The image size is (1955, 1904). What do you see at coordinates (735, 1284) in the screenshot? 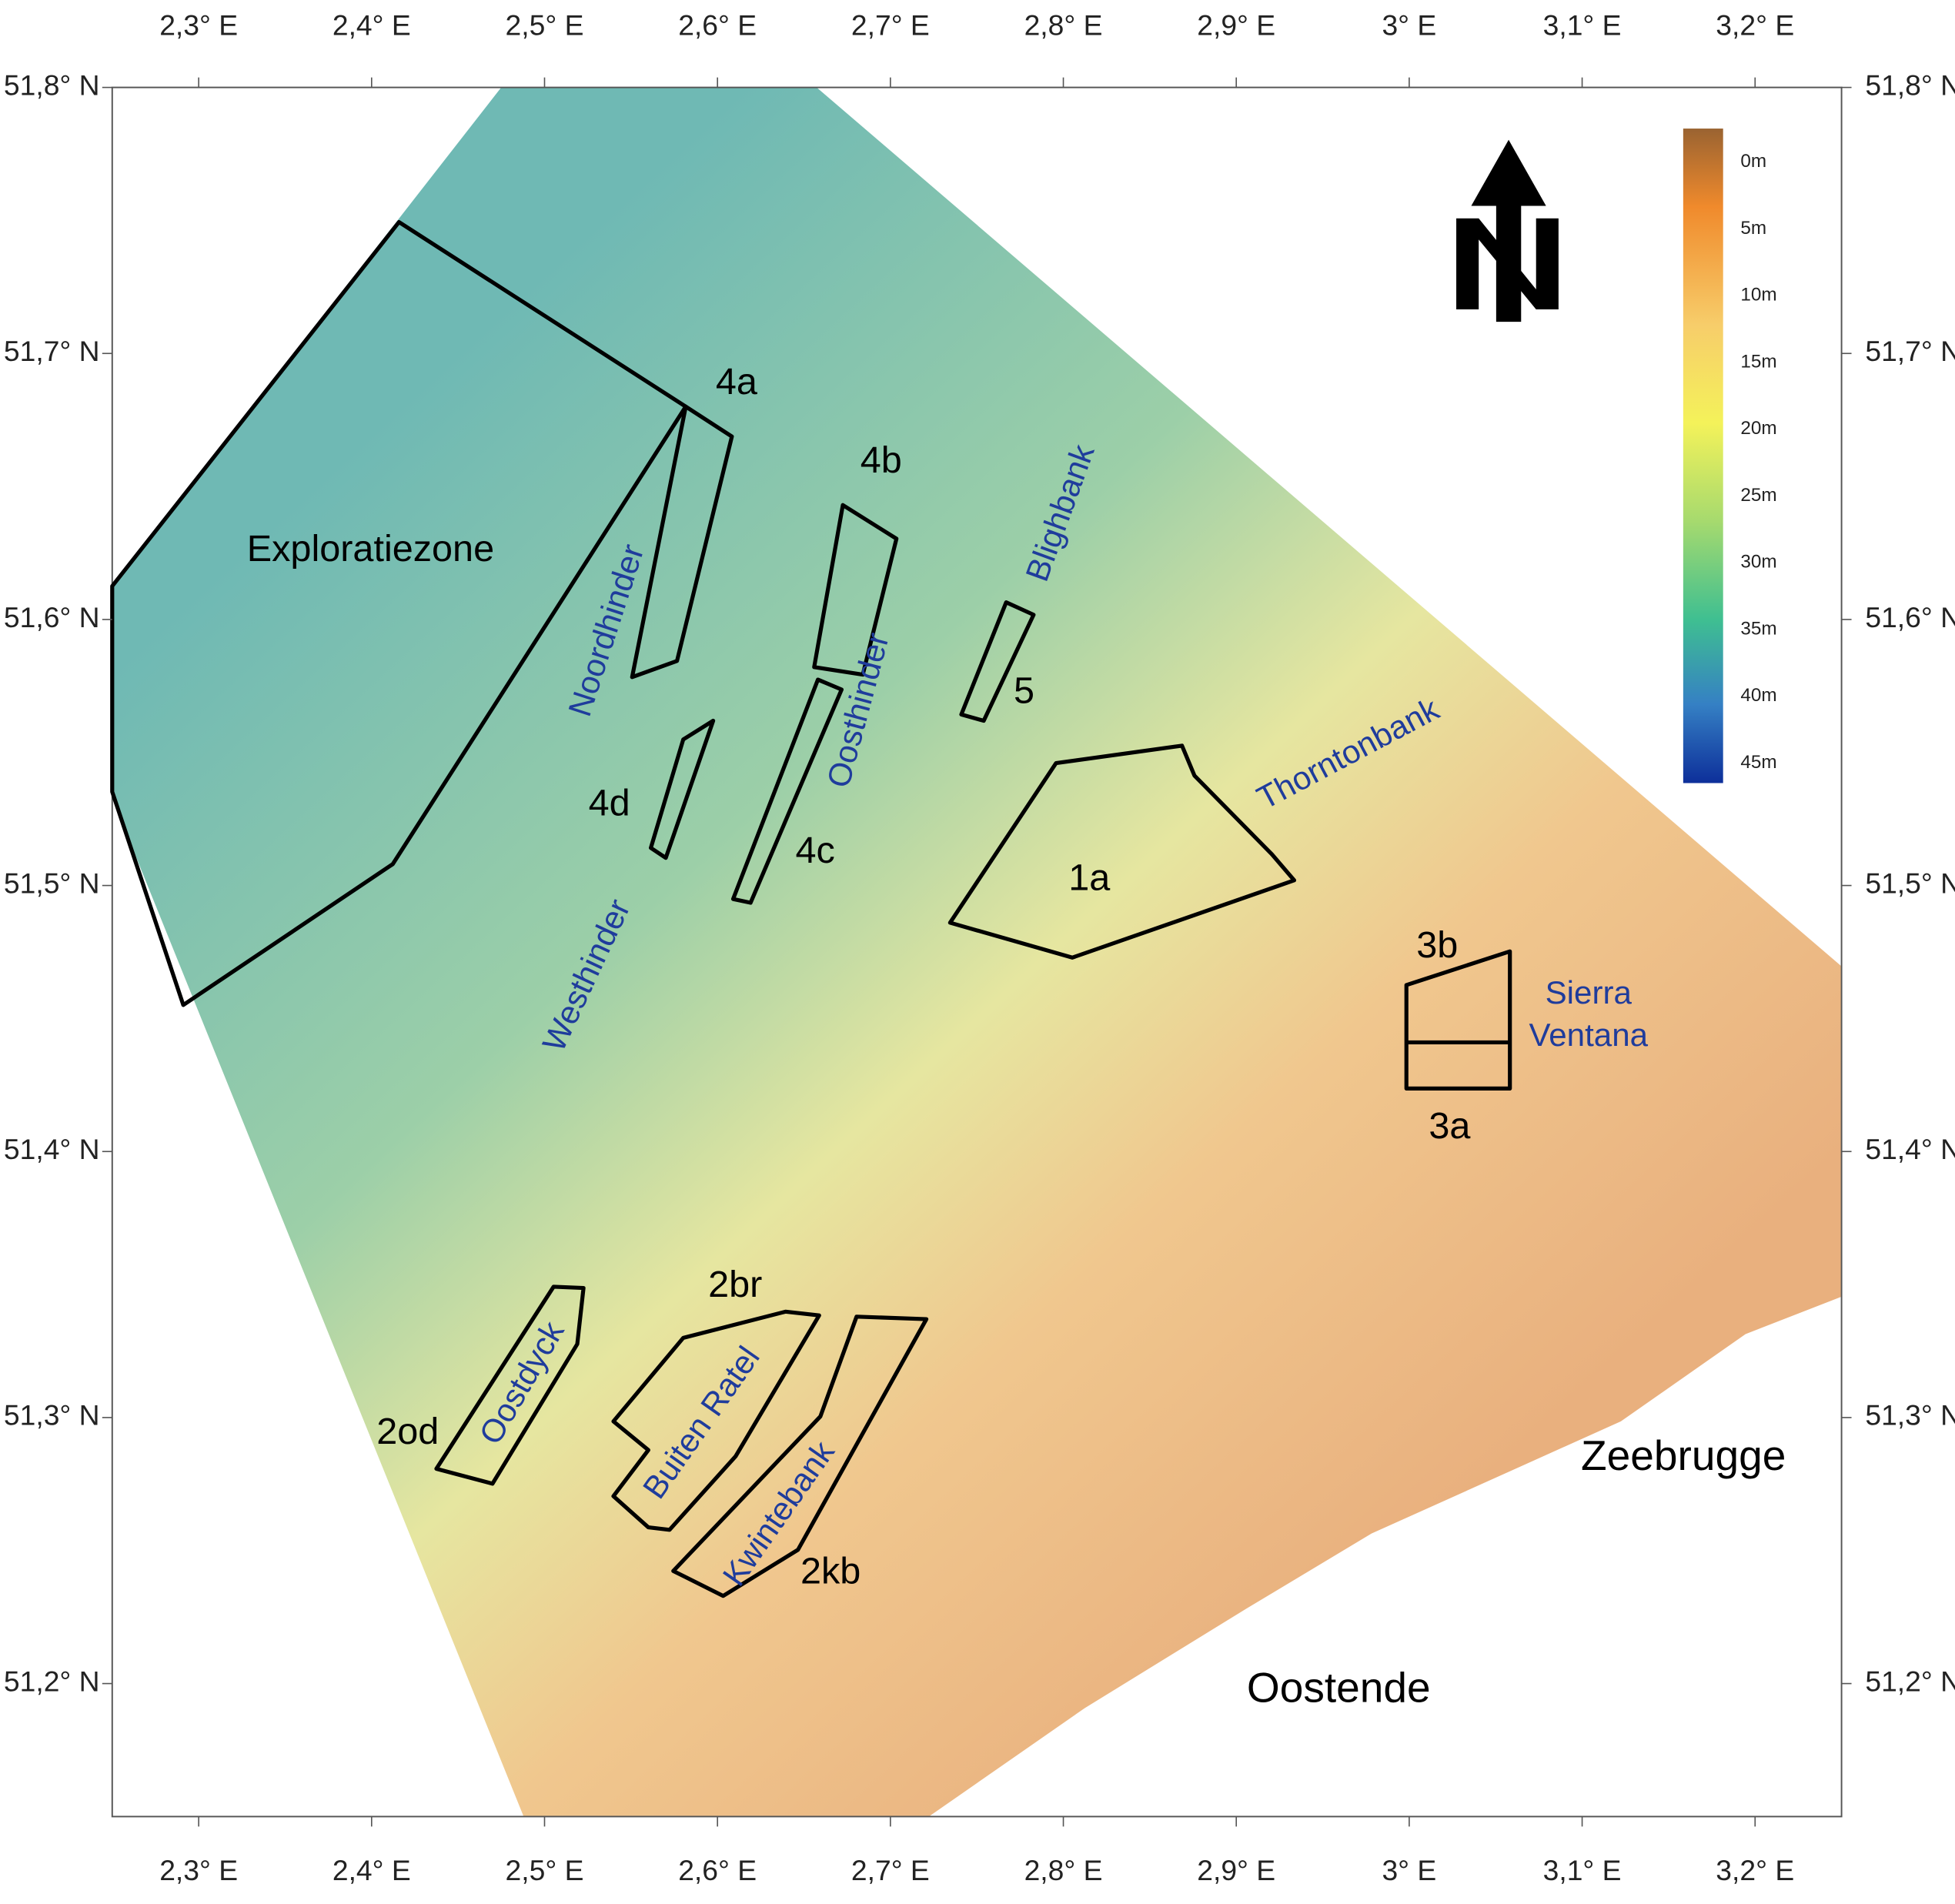
I see `zone-label: 2br` at bounding box center [735, 1284].